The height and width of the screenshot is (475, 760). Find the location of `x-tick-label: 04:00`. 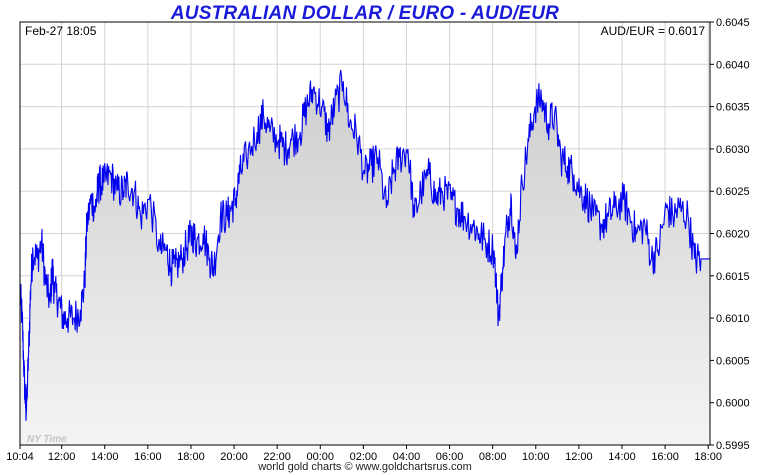

x-tick-label: 04:00 is located at coordinates (407, 457).